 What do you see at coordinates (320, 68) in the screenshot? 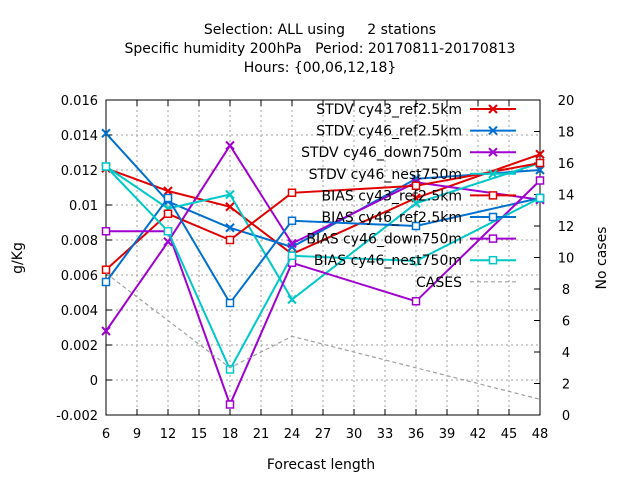
I see `chart-title-line-3: Hours: {00,06,12,18}` at bounding box center [320, 68].